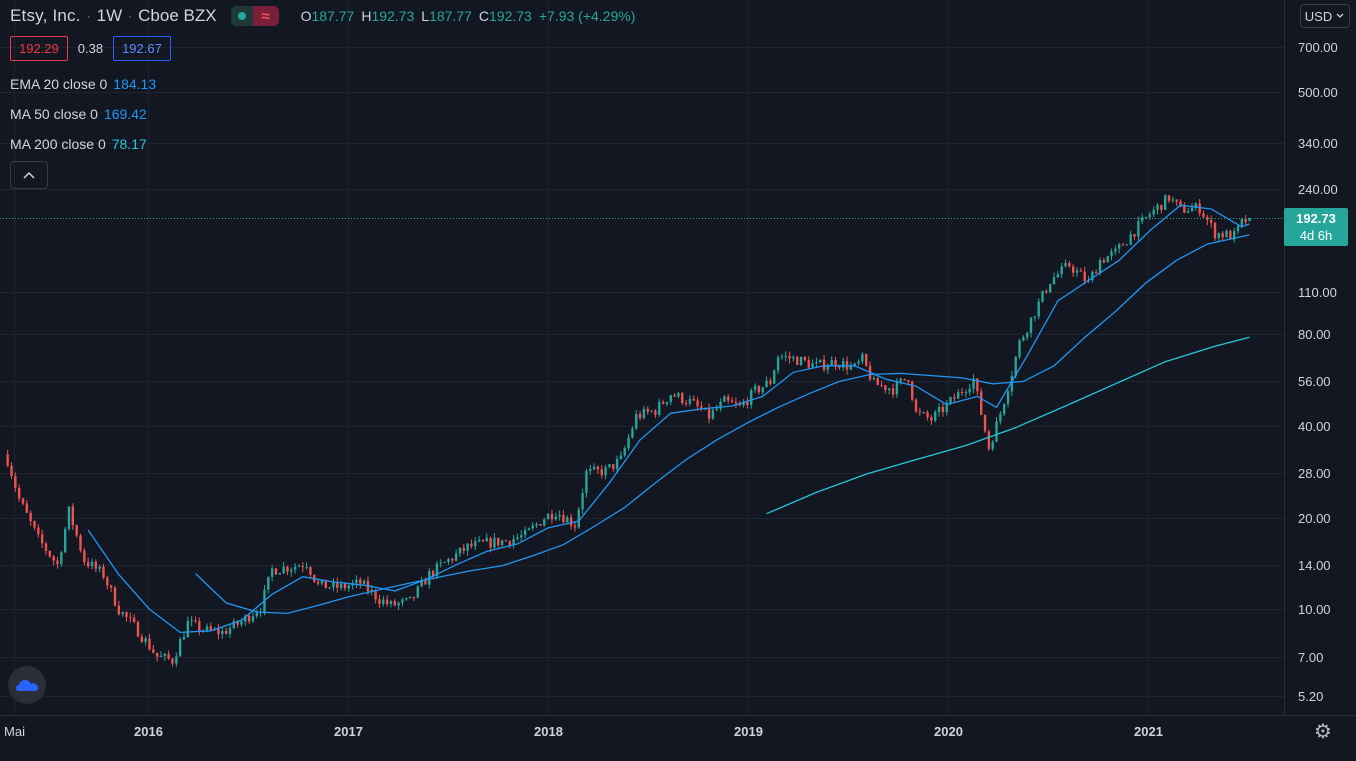  What do you see at coordinates (78, 144) in the screenshot?
I see `indicator-ma200: MA 200 close 0 78.17` at bounding box center [78, 144].